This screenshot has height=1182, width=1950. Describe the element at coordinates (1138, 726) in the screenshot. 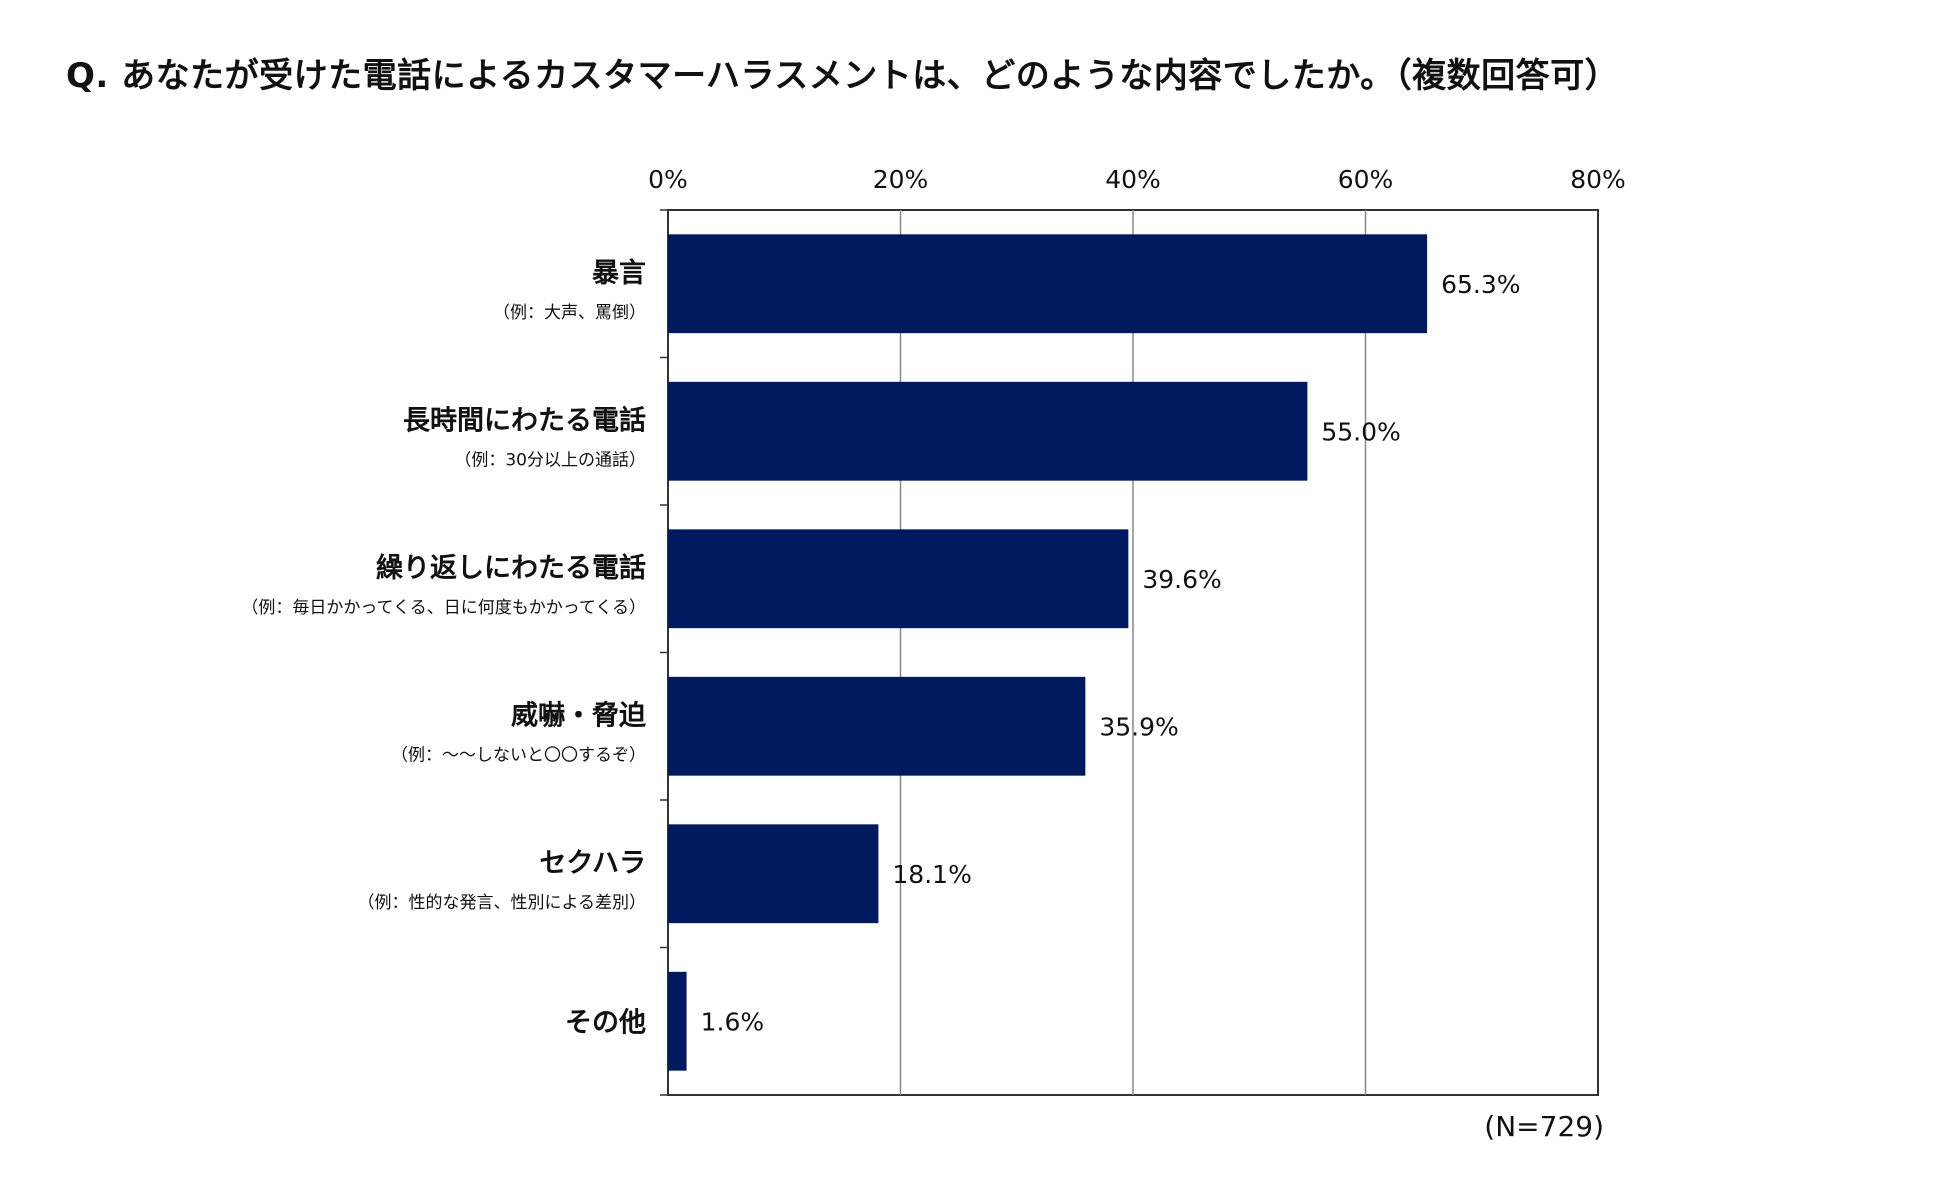

I see `data-label: 35.9%` at that location.